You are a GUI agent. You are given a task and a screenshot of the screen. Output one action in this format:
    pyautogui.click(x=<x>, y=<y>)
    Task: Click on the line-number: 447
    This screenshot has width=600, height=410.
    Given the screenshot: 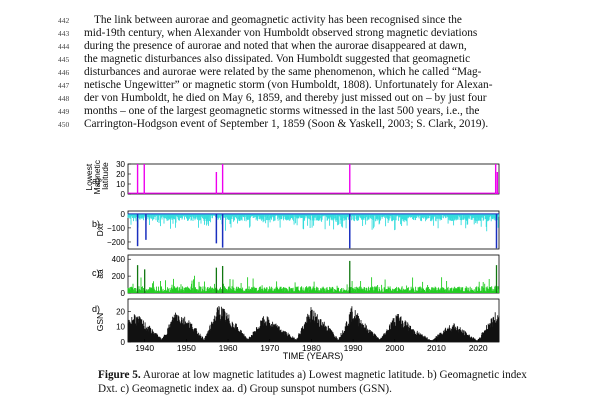 What is the action you would take?
    pyautogui.click(x=64, y=85)
    